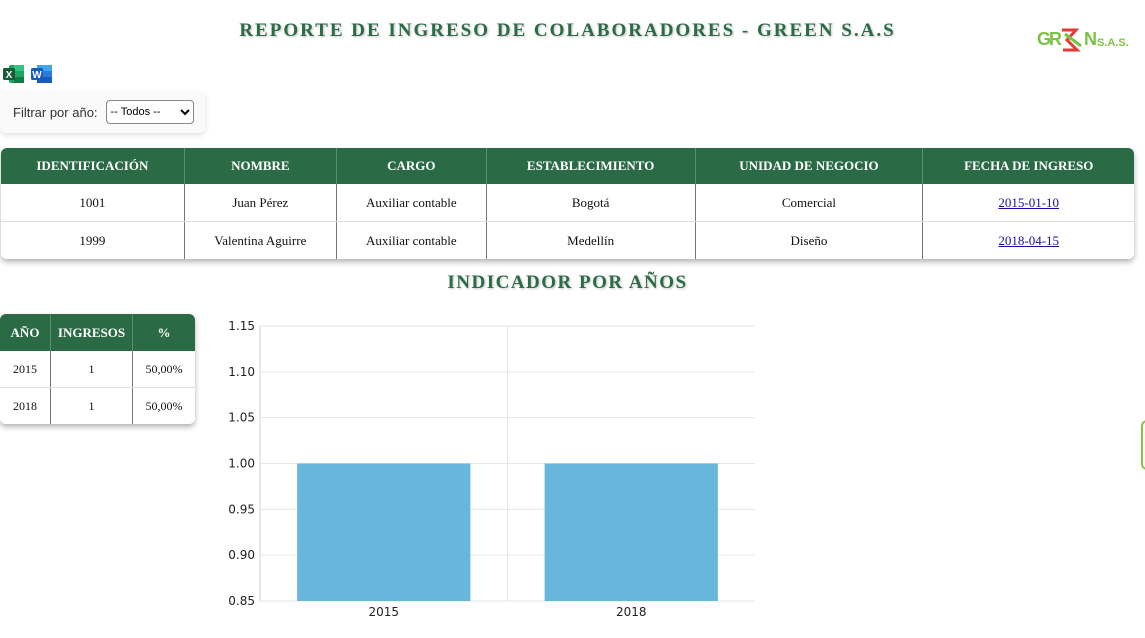 This screenshot has width=1145, height=638. Describe the element at coordinates (241, 509) in the screenshot. I see `y-tick-label: 0.95` at that location.